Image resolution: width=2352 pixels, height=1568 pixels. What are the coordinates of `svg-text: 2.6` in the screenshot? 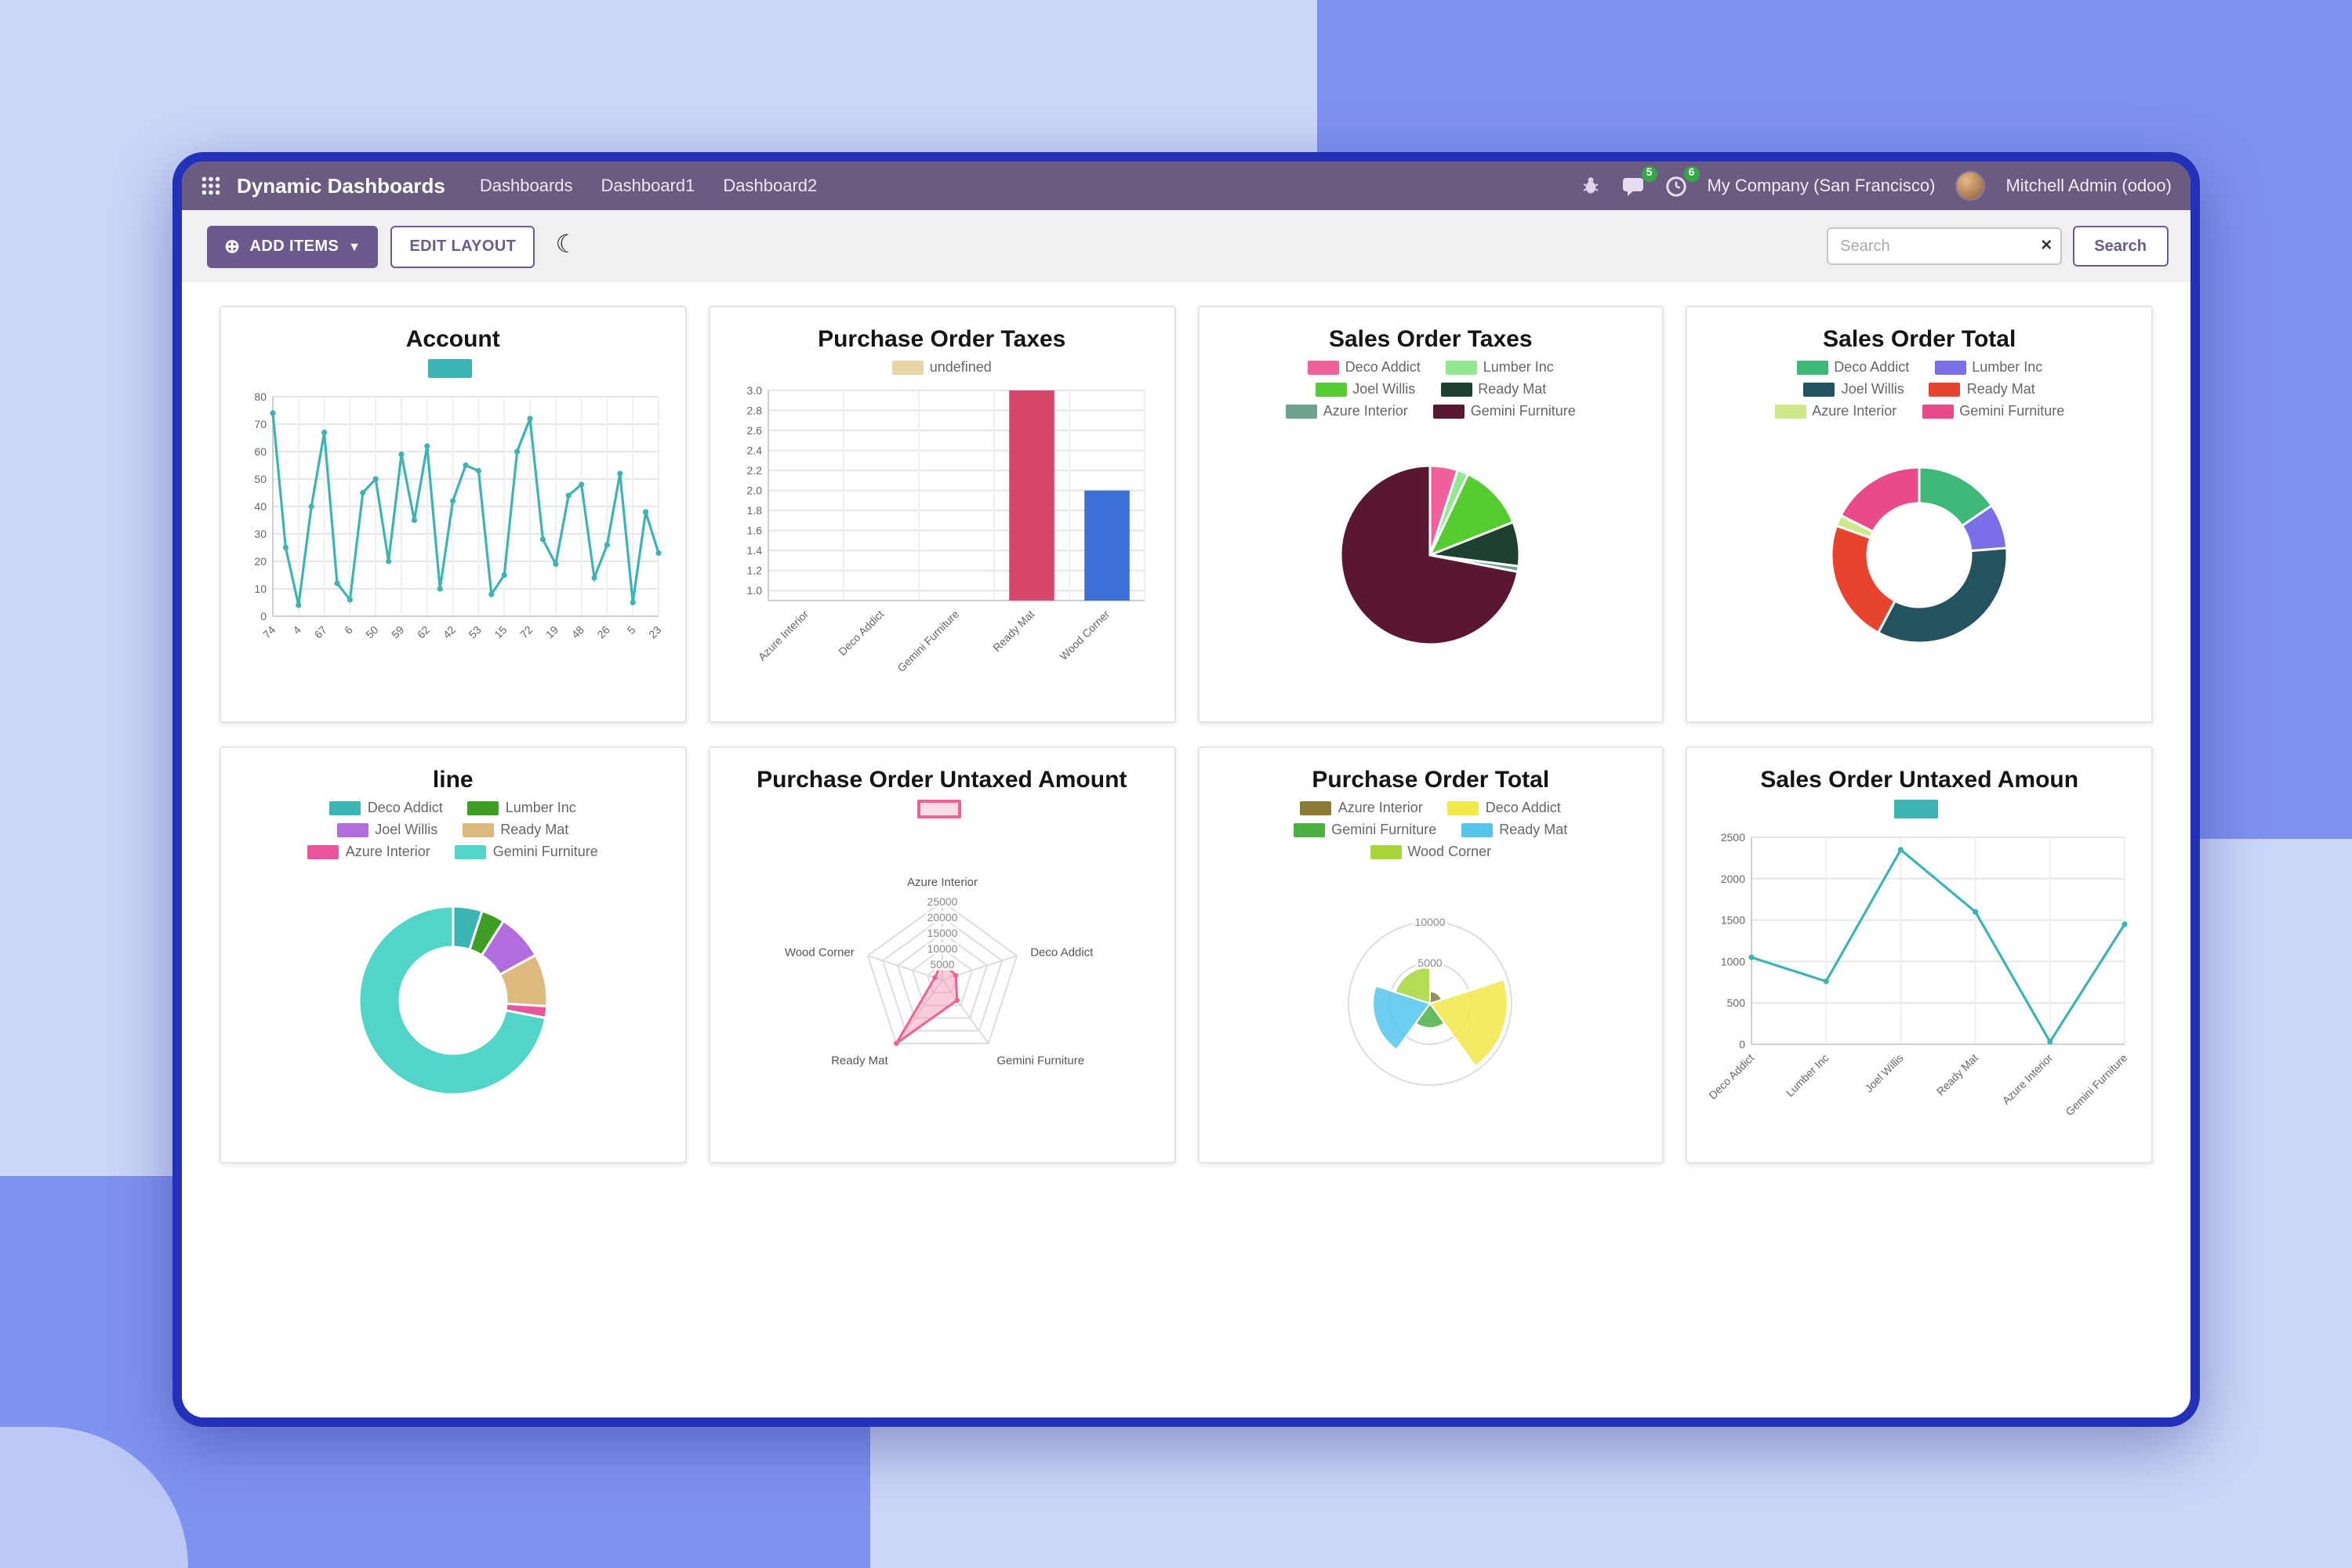 It's located at (754, 431).